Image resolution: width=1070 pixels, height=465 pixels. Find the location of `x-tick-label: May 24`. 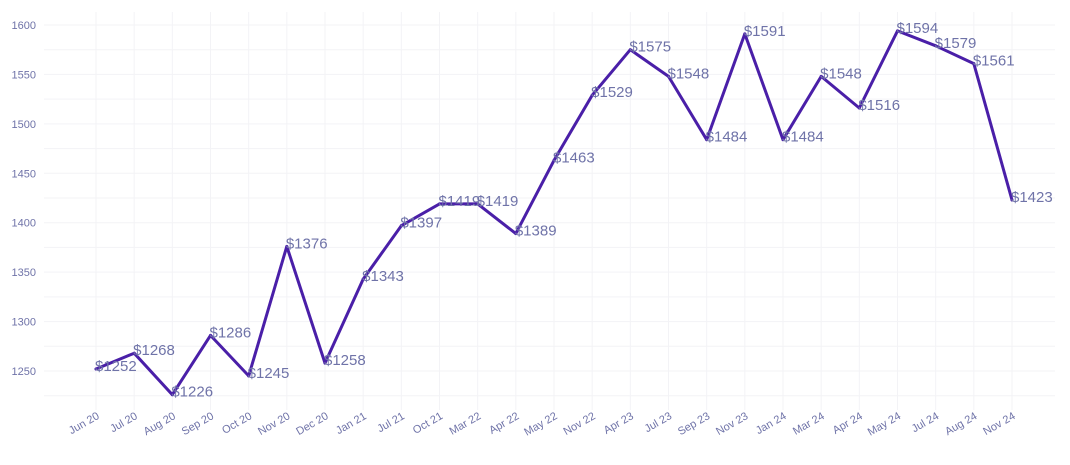

x-tick-label: May 24 is located at coordinates (884, 424).